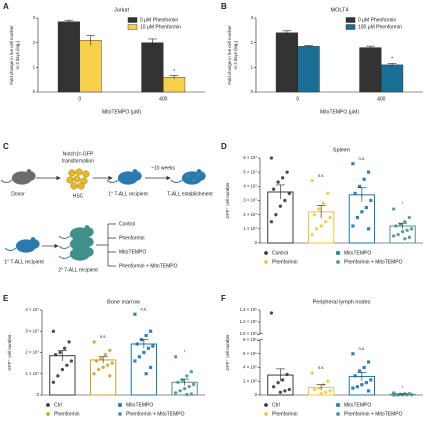 Image resolution: width=433 pixels, height=440 pixels. Describe the element at coordinates (250, 171) in the screenshot. I see `y-tick-label: 5 × 10⁷` at that location.